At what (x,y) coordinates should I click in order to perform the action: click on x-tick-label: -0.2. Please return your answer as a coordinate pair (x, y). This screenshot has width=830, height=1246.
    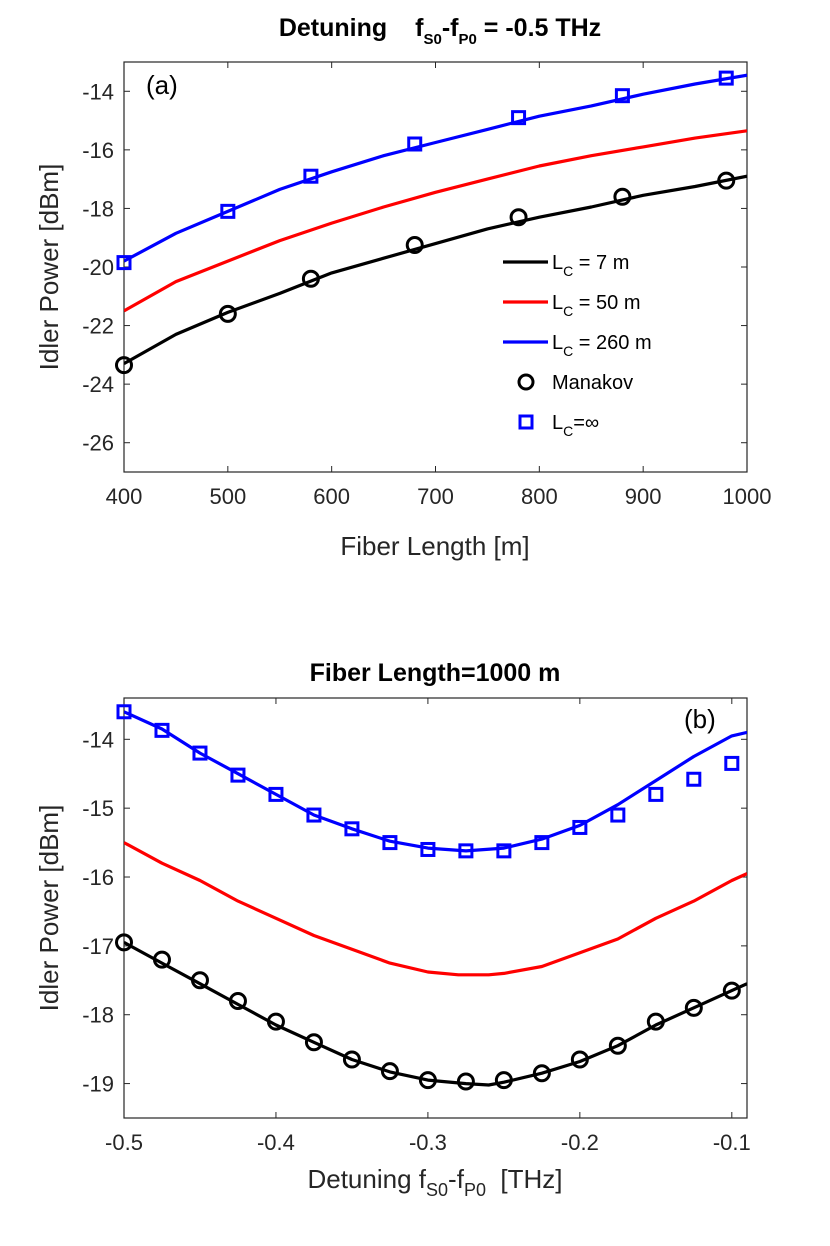
    Looking at the image, I should click on (580, 1142).